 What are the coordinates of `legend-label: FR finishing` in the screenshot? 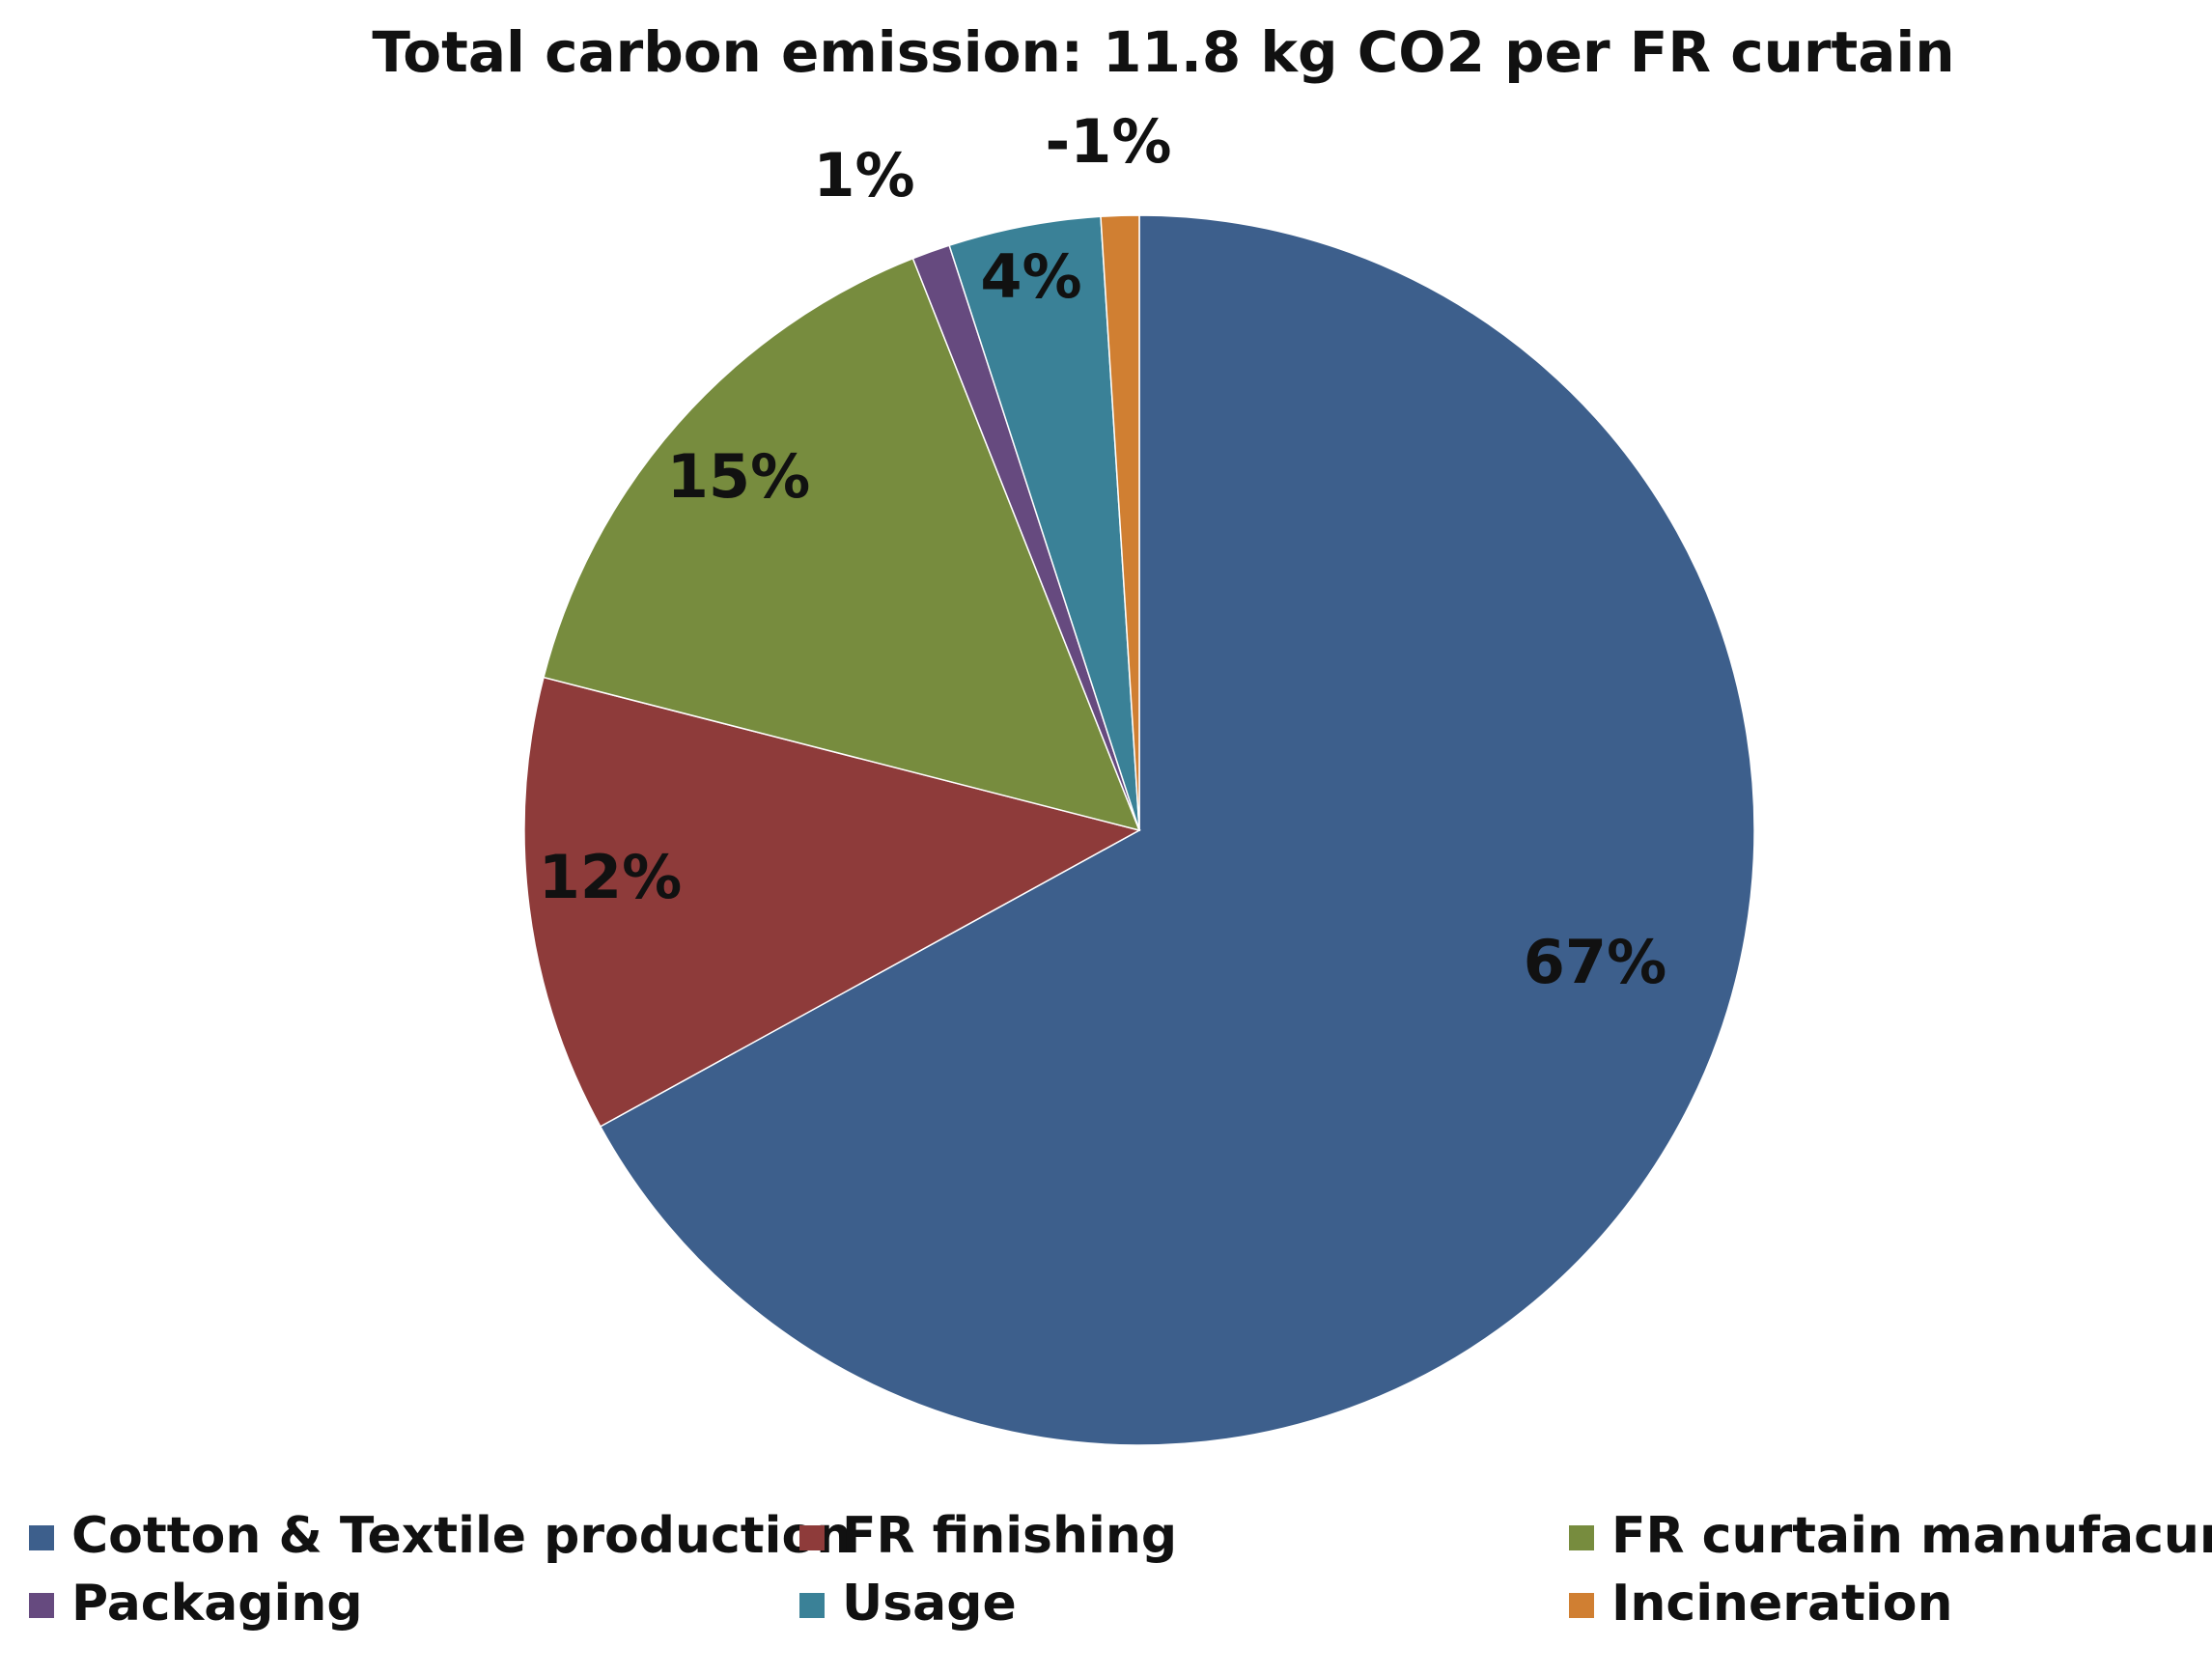 It's located at (1010, 1536).